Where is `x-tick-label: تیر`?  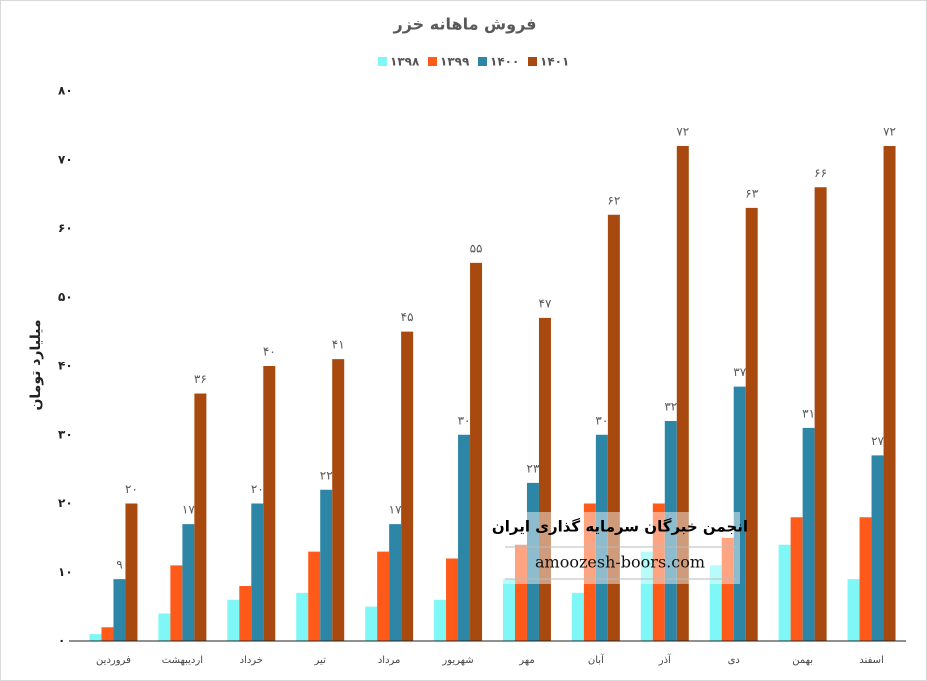
x-tick-label: تیر is located at coordinates (320, 660).